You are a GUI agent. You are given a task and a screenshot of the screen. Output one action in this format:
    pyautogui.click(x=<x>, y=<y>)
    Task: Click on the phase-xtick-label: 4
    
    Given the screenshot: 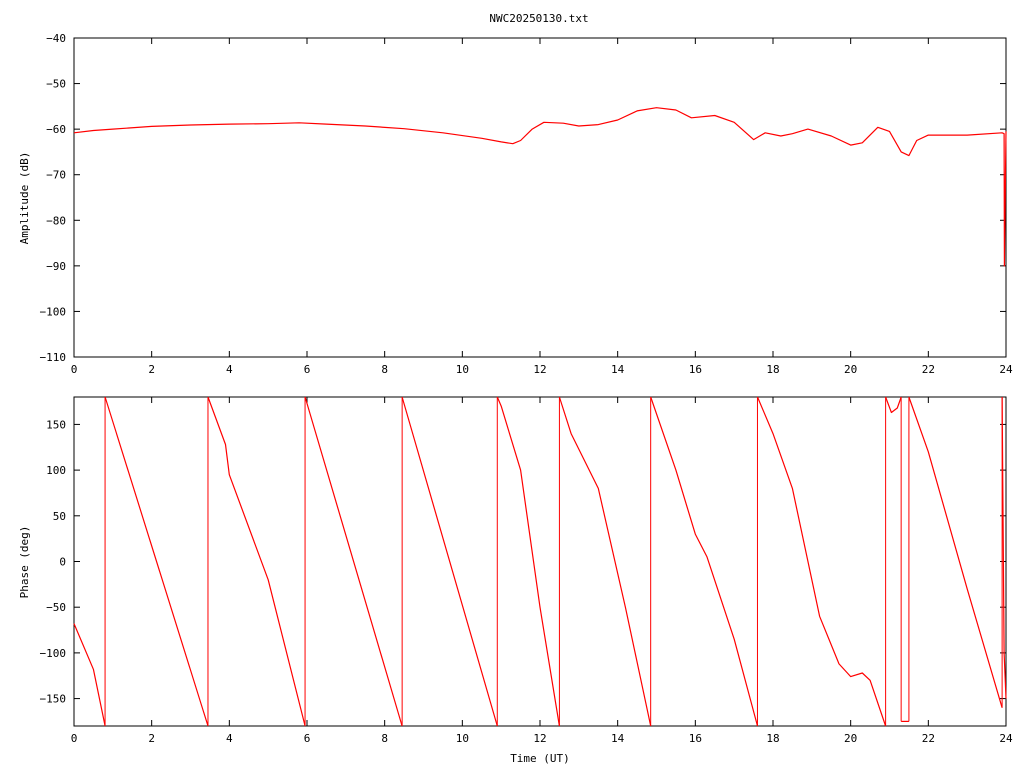 What is the action you would take?
    pyautogui.click(x=229, y=738)
    